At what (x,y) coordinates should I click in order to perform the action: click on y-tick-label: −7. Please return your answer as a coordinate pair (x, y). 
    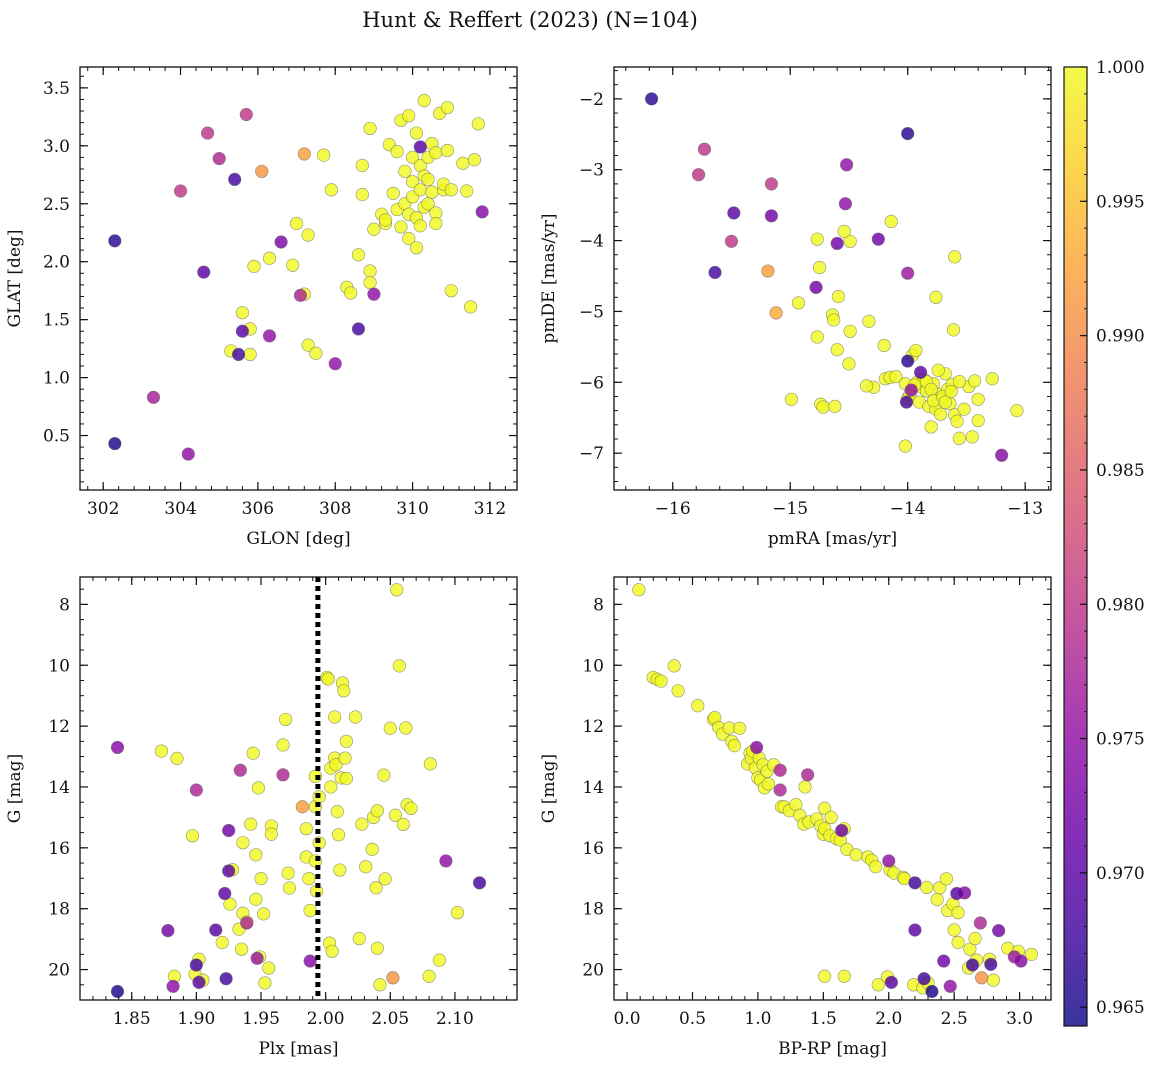
    Looking at the image, I should click on (591, 454).